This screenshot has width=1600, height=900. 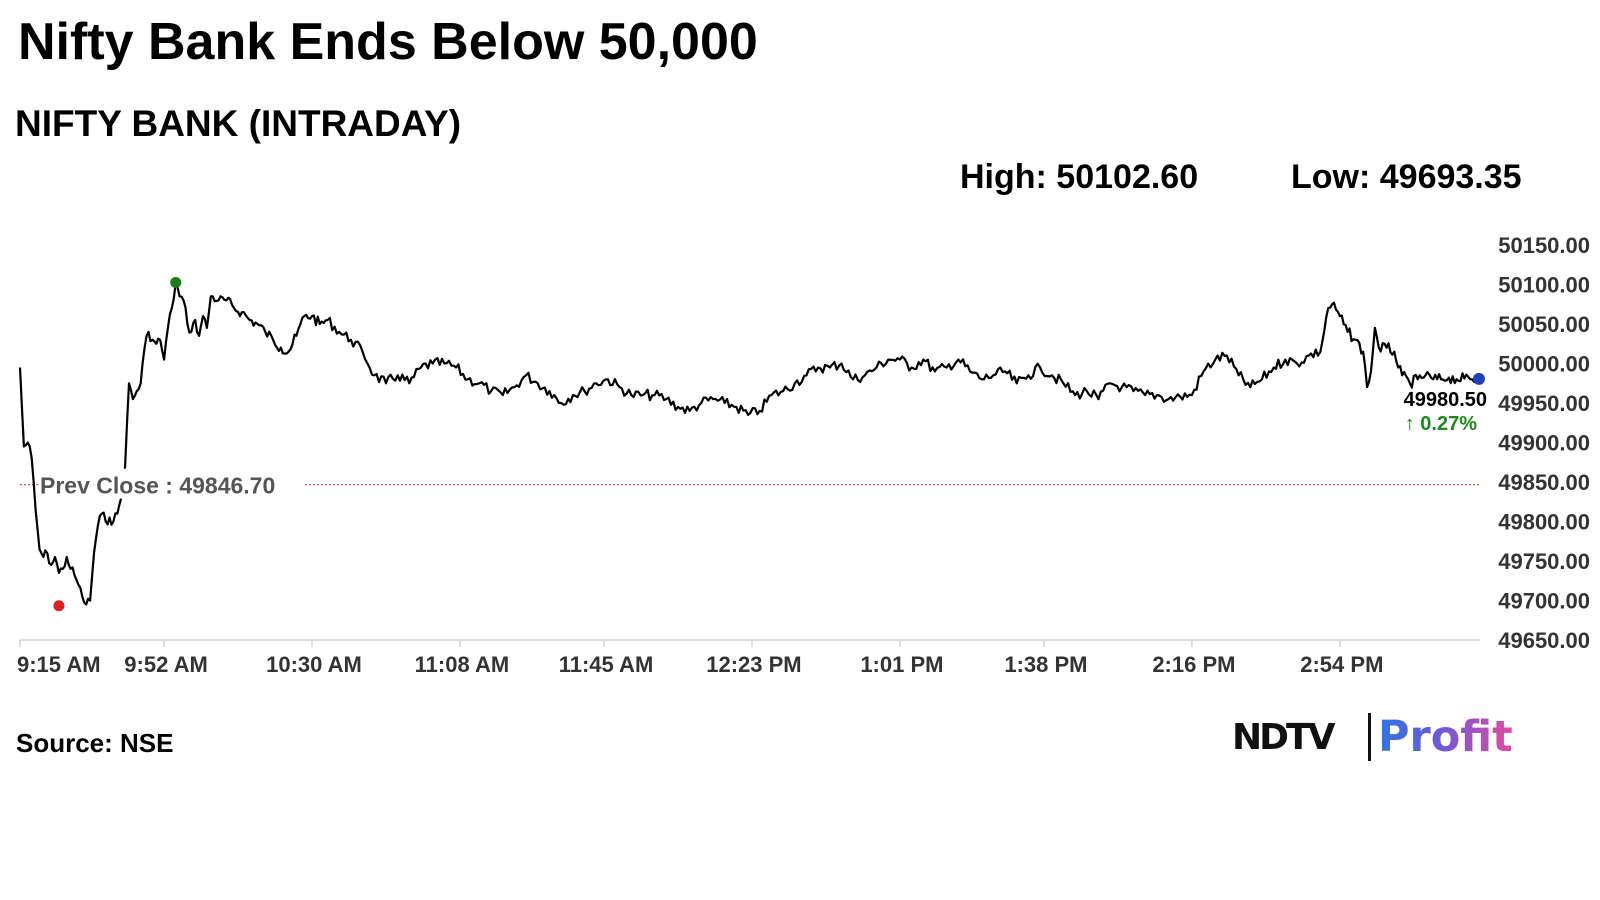 I want to click on x-axis-tick-label: 9:52 AM, so click(x=166, y=664).